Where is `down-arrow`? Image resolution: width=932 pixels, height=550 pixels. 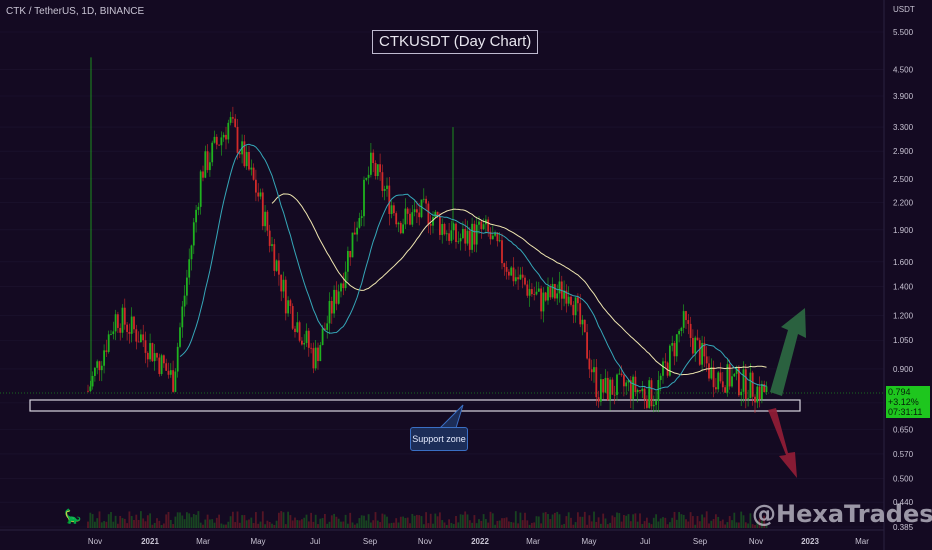 down-arrow is located at coordinates (782, 443).